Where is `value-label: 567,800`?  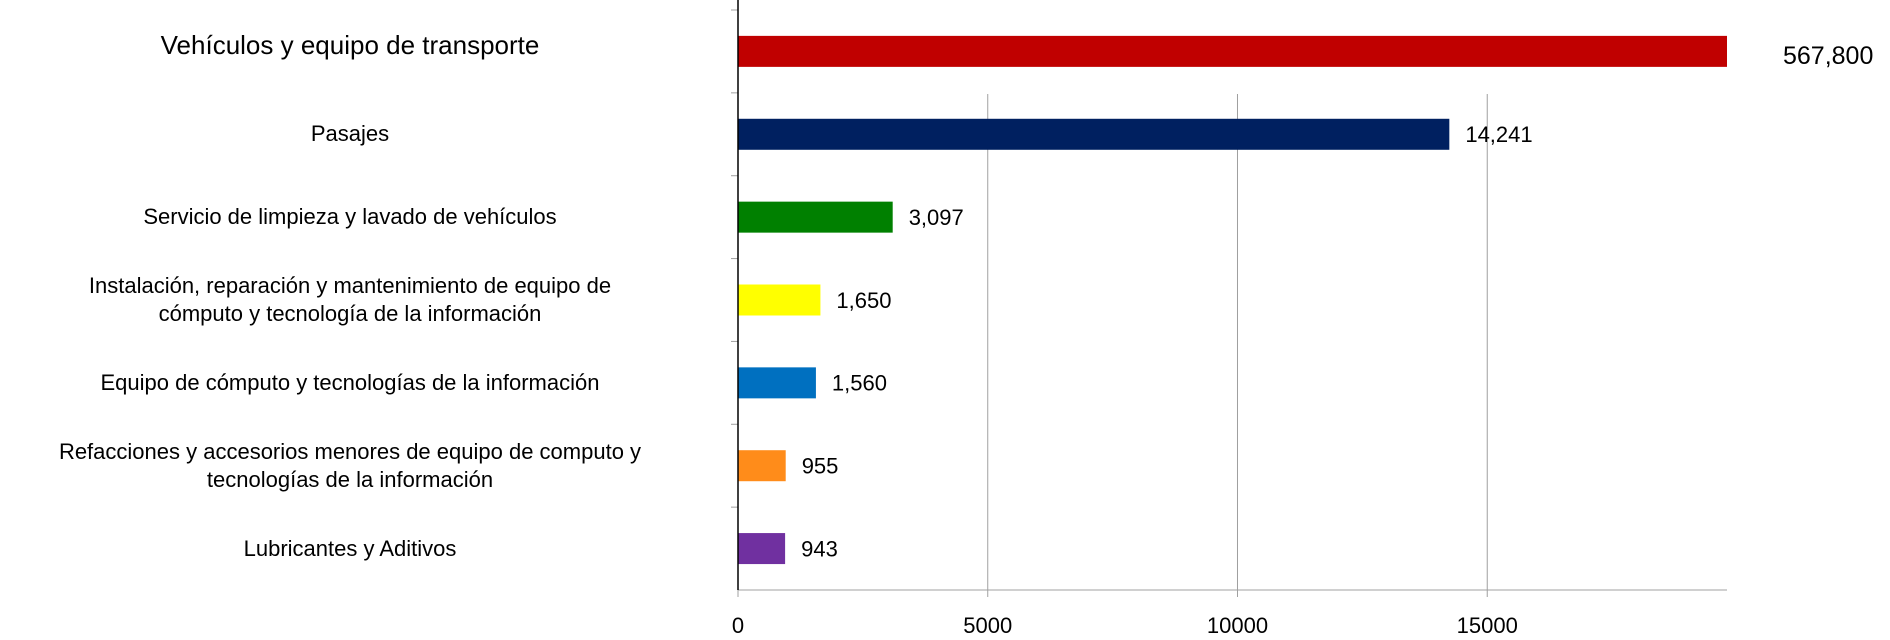
value-label: 567,800 is located at coordinates (1828, 56).